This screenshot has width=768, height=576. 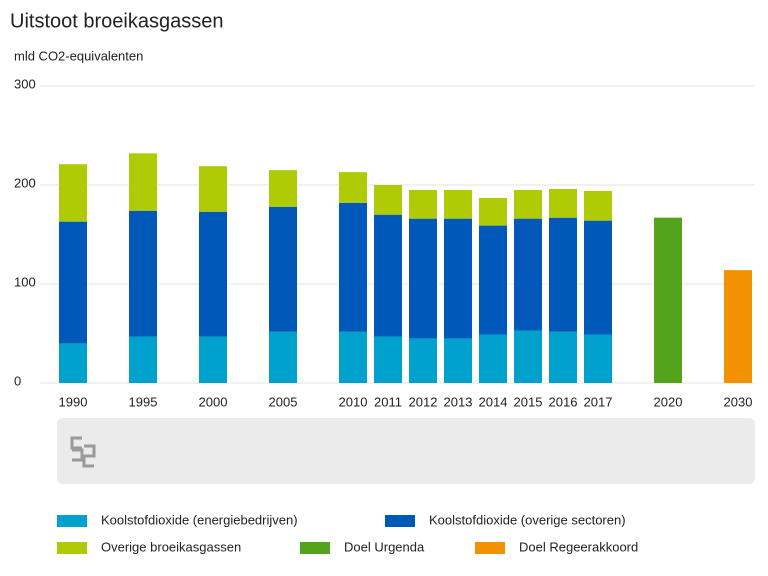 What do you see at coordinates (25, 281) in the screenshot?
I see `y-tick-label: 100` at bounding box center [25, 281].